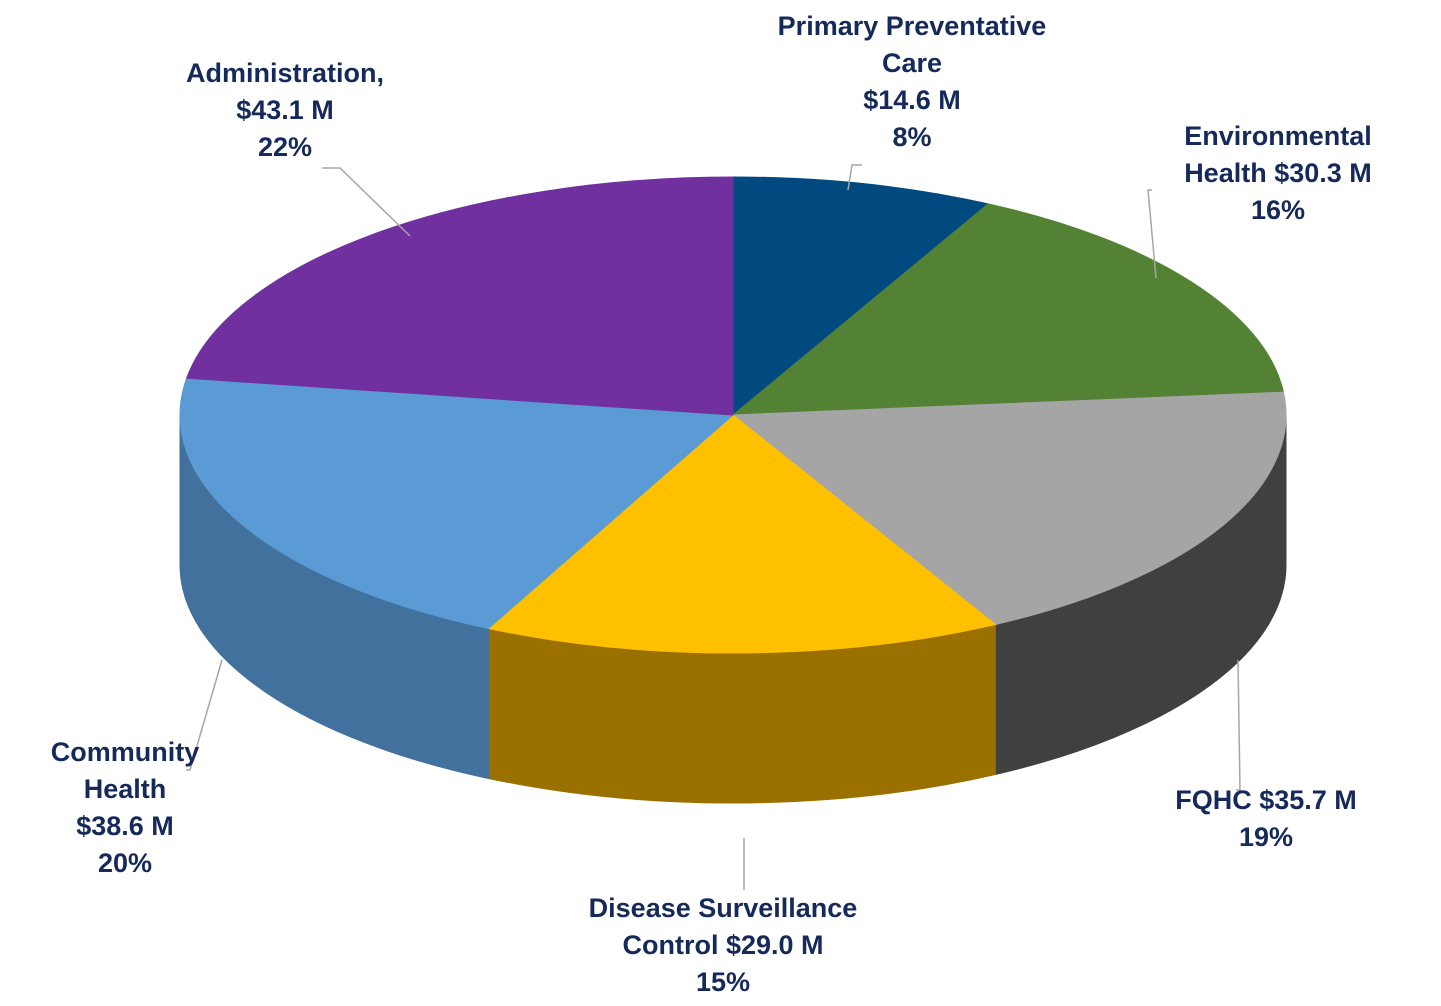 The image size is (1441, 1006). What do you see at coordinates (1266, 837) in the screenshot?
I see `percent-label: 19%` at bounding box center [1266, 837].